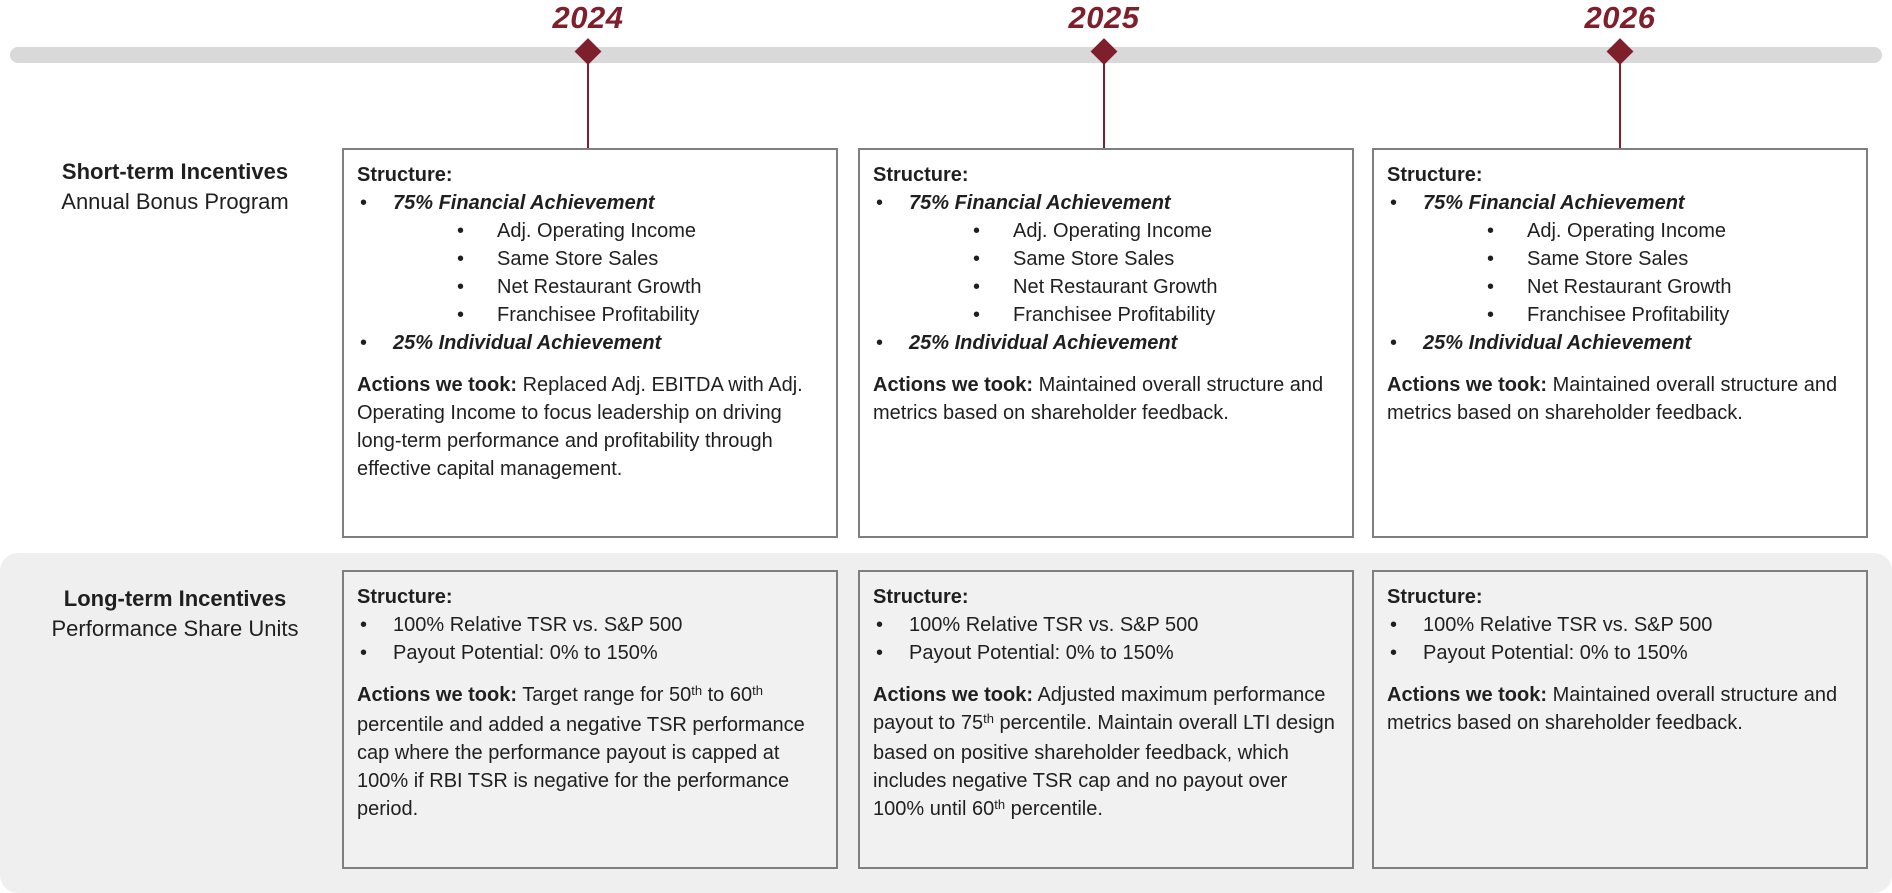 The height and width of the screenshot is (893, 1892). Describe the element at coordinates (527, 343) in the screenshot. I see `bullet-text: 25% Individual Achievement` at that location.